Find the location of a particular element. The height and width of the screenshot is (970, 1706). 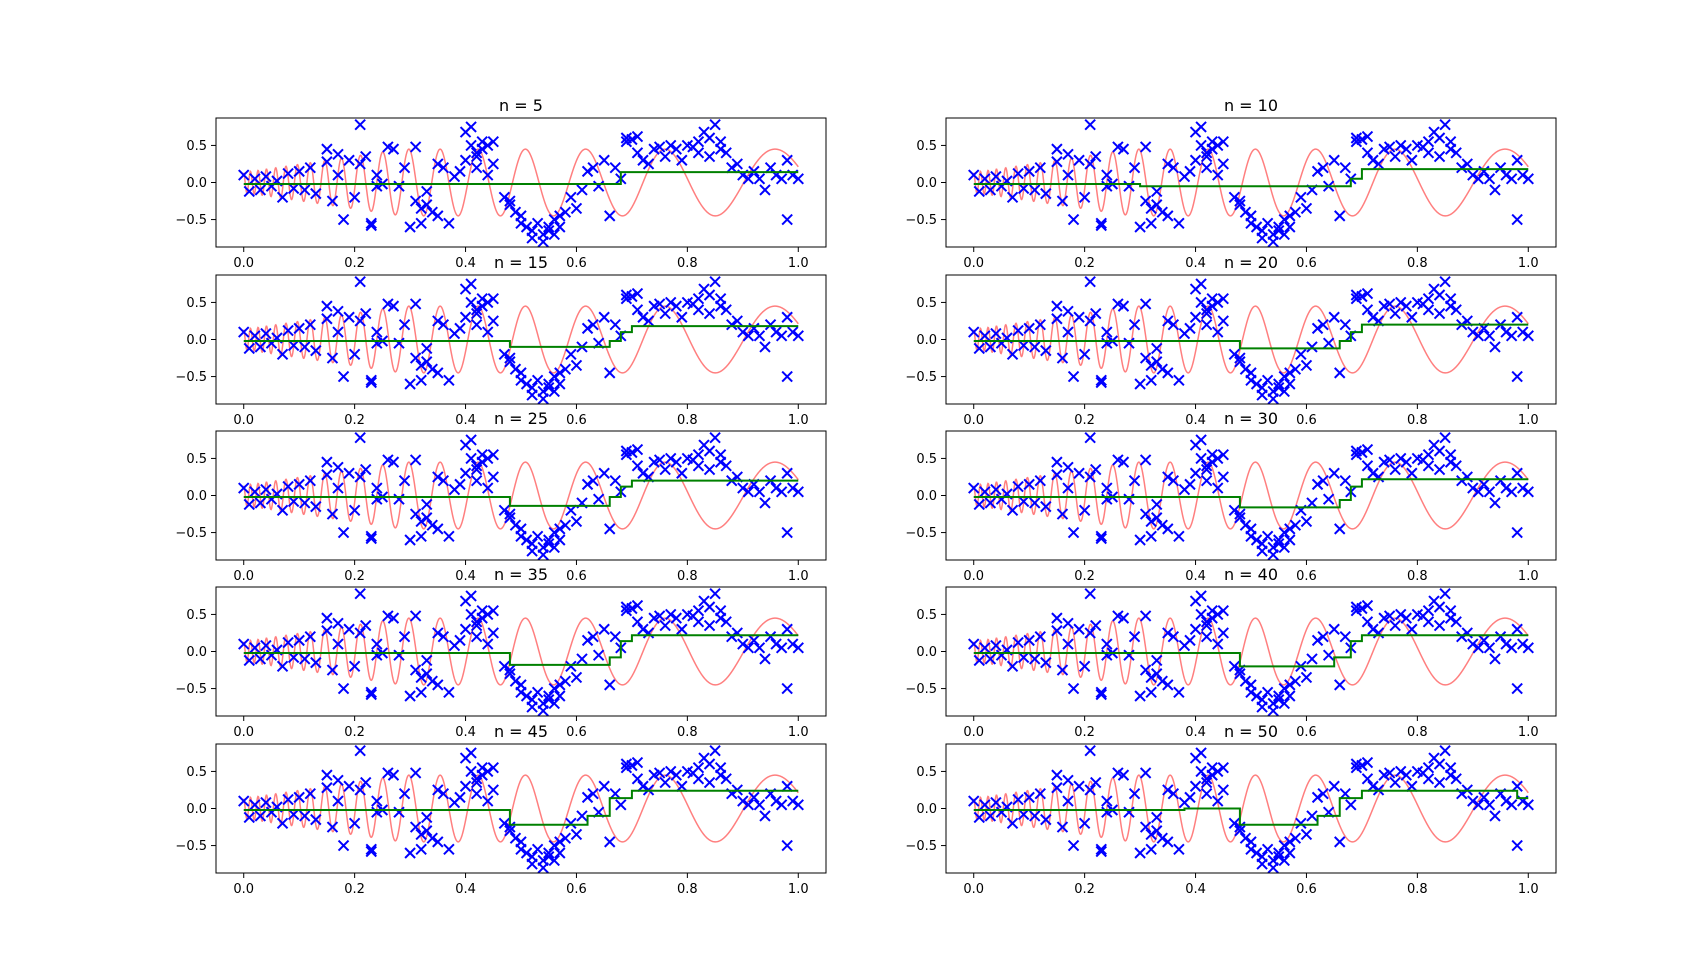

x-tick-label: 0.6 is located at coordinates (1306, 732).